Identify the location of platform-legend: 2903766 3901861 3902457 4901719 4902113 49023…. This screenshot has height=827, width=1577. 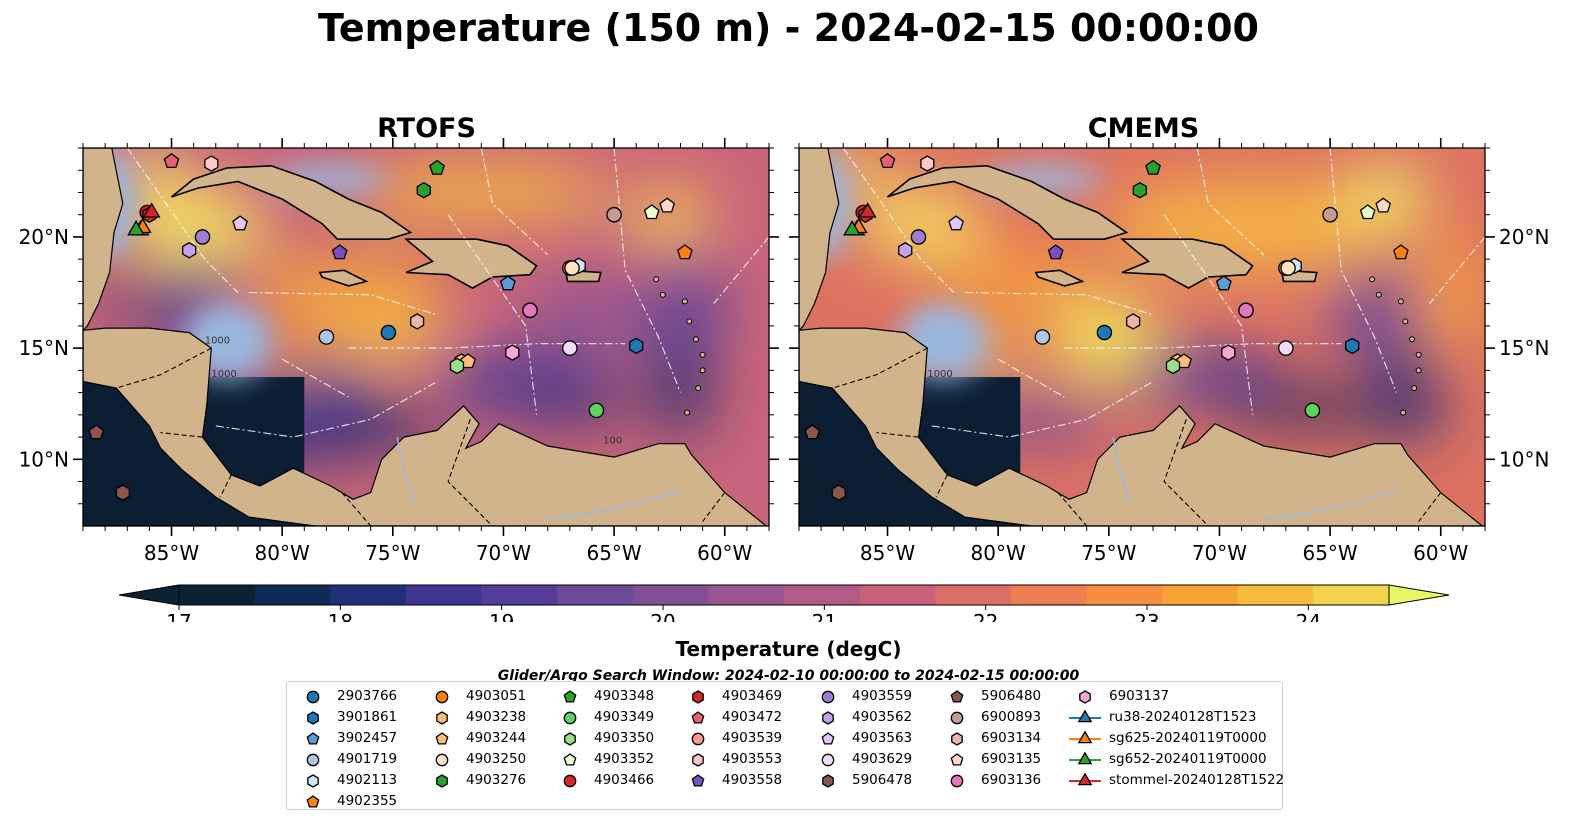
(785, 745).